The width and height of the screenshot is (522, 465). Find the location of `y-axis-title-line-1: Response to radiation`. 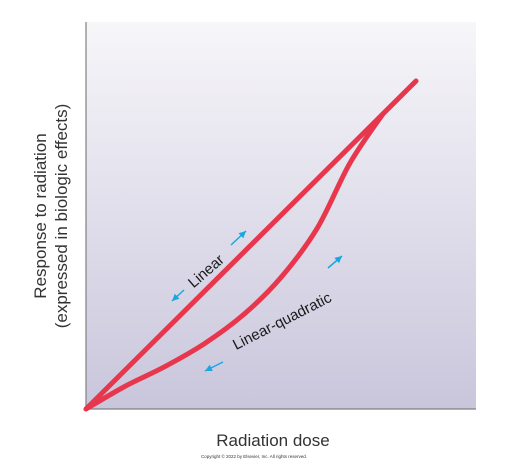

y-axis-title-line-1: Response to radiation is located at coordinates (40, 215).